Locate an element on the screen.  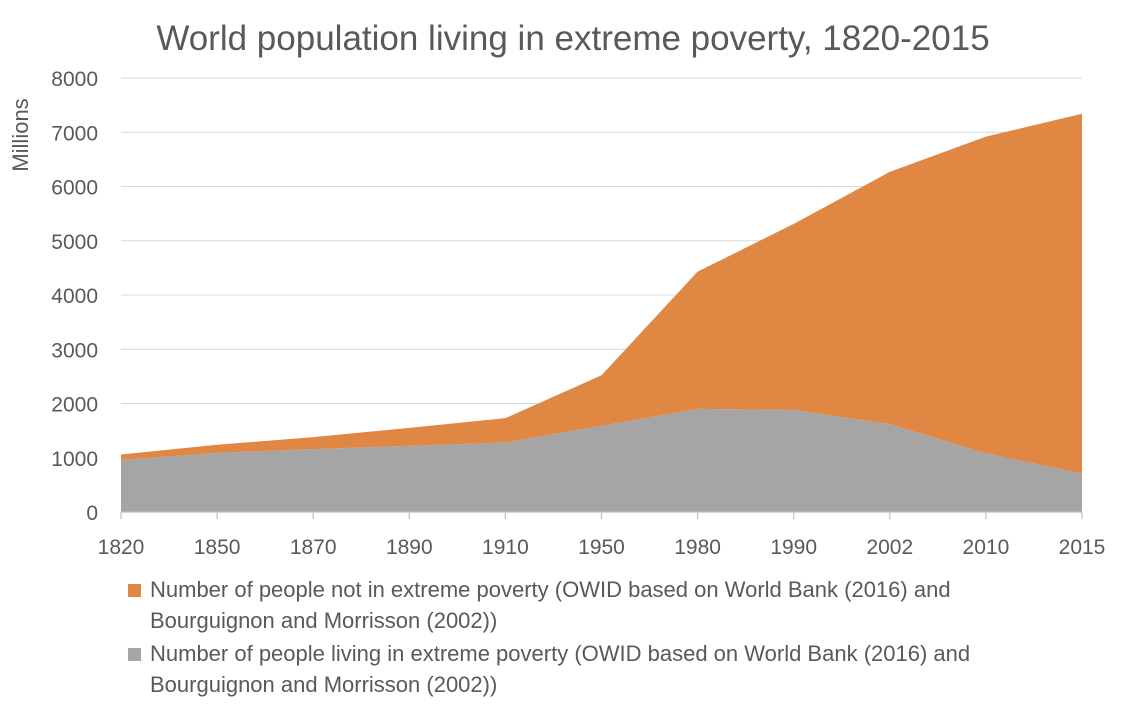
x-tick-label: 2010 is located at coordinates (986, 547).